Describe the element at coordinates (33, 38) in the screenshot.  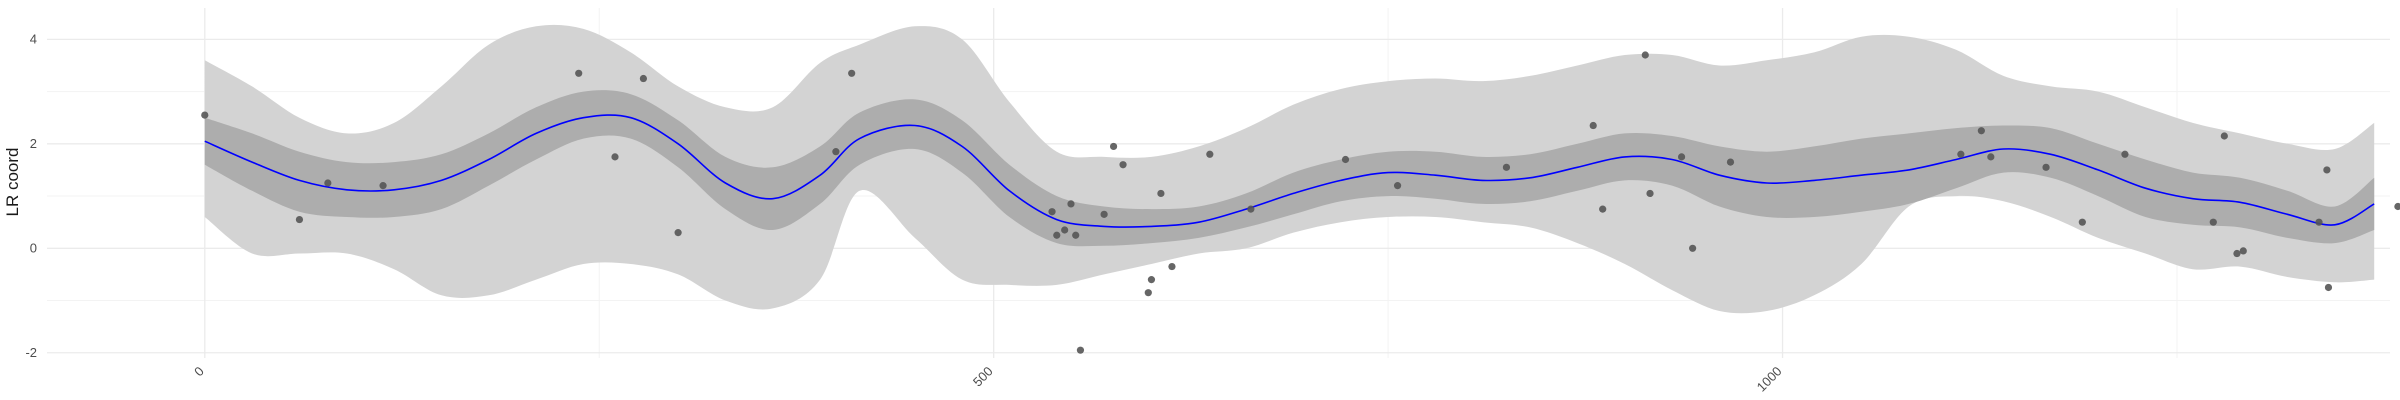
I see `y-tick-label: 4` at that location.